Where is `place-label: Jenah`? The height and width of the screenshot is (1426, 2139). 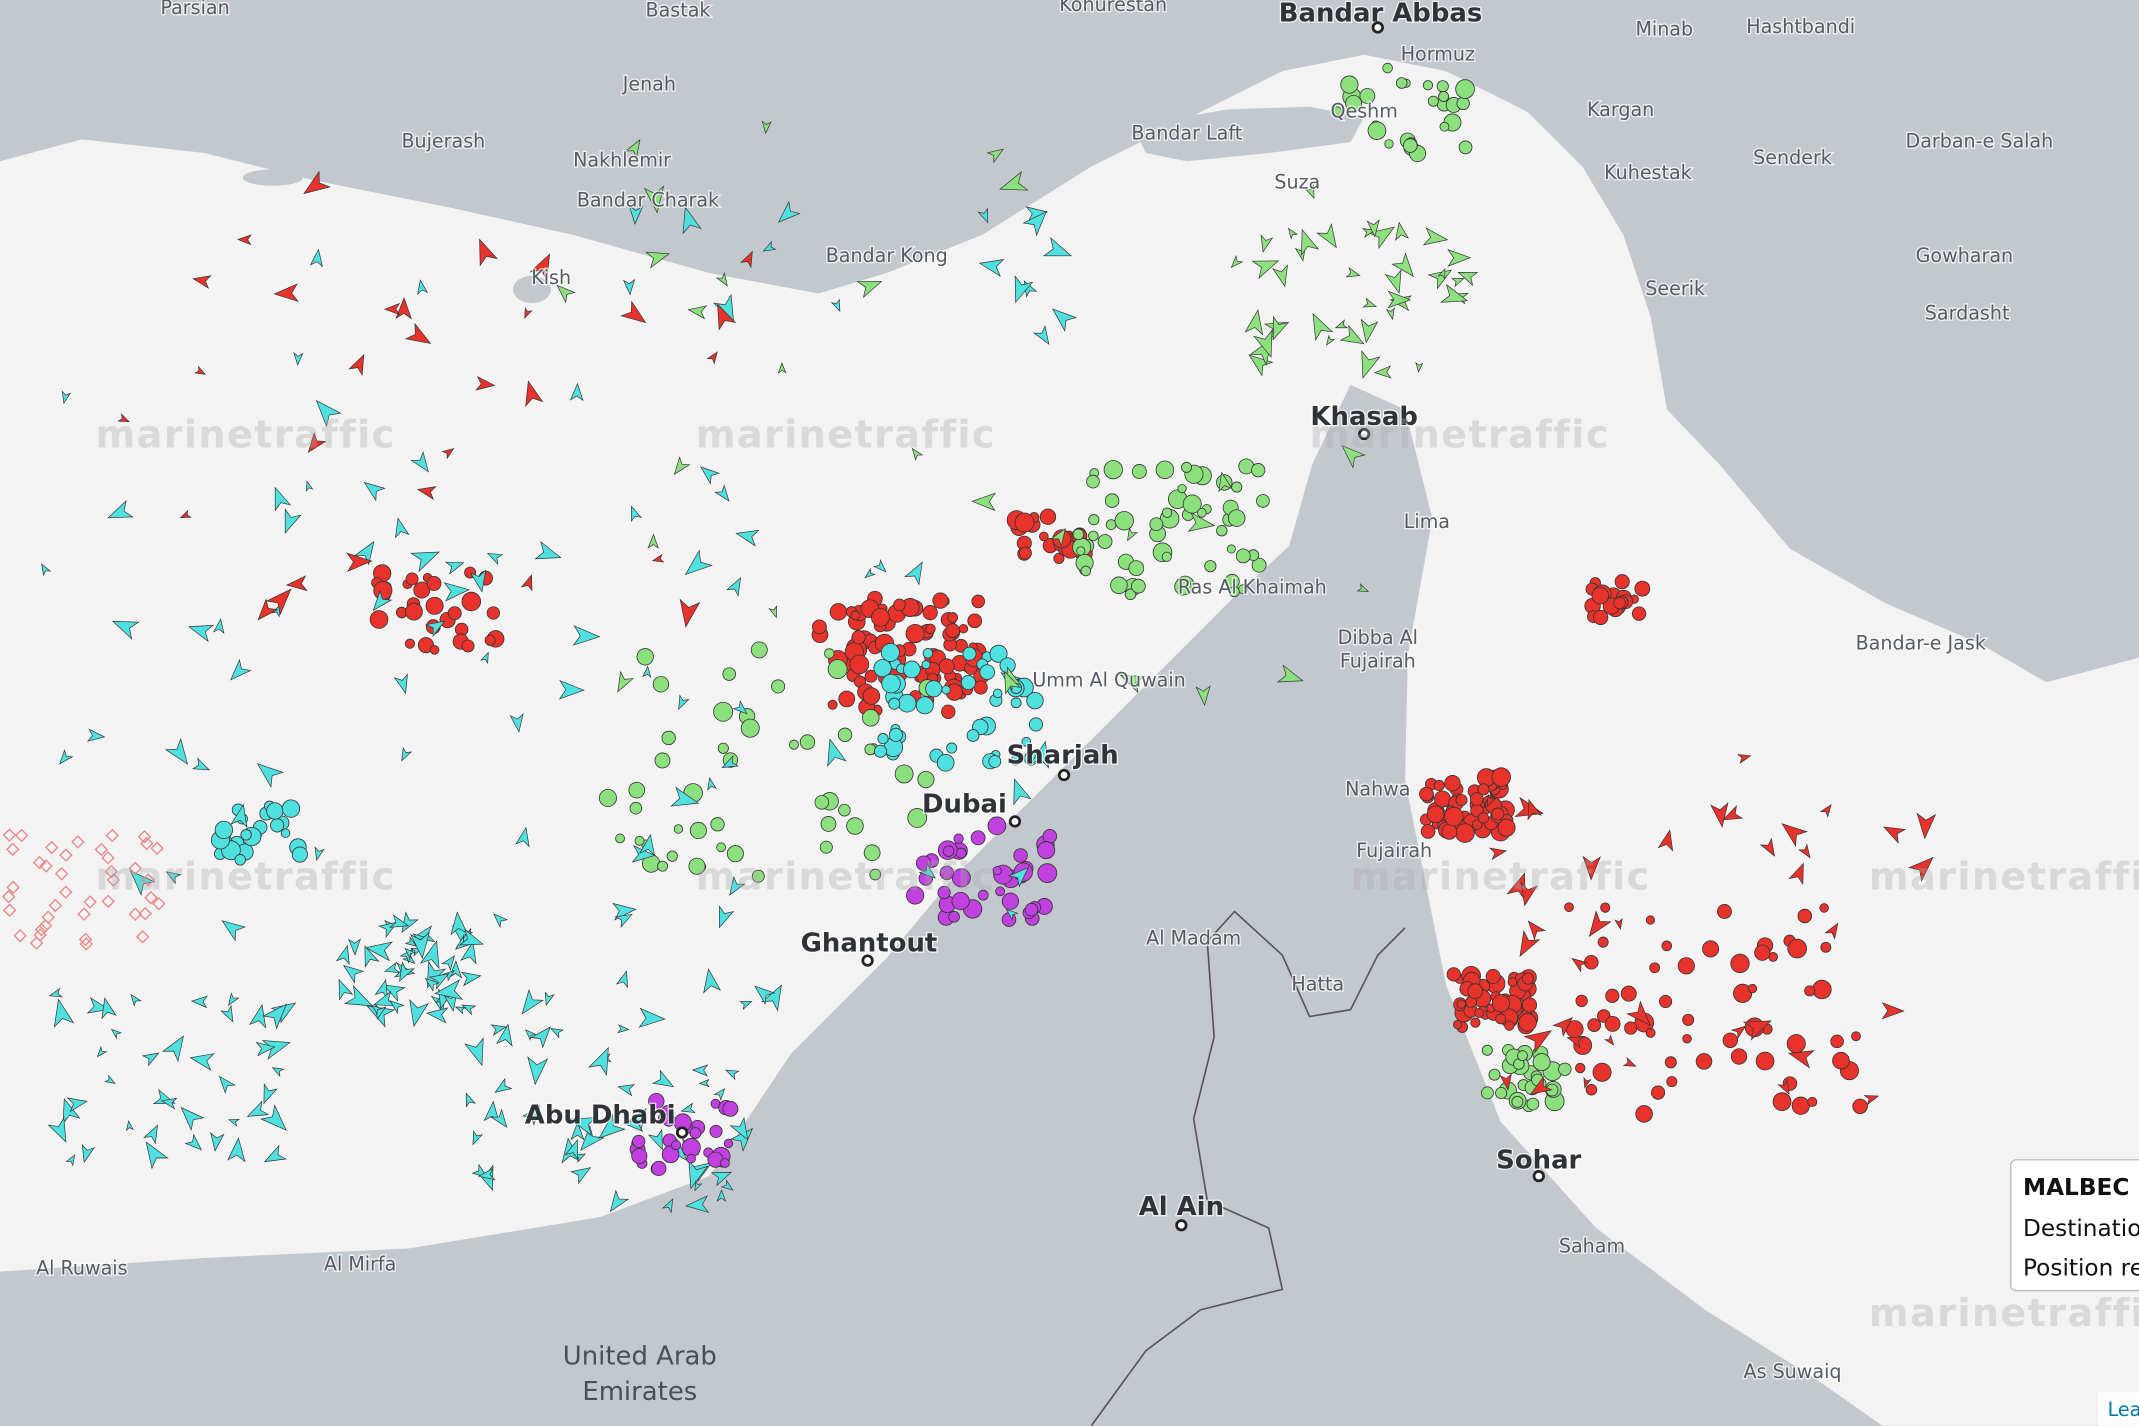
place-label: Jenah is located at coordinates (648, 84).